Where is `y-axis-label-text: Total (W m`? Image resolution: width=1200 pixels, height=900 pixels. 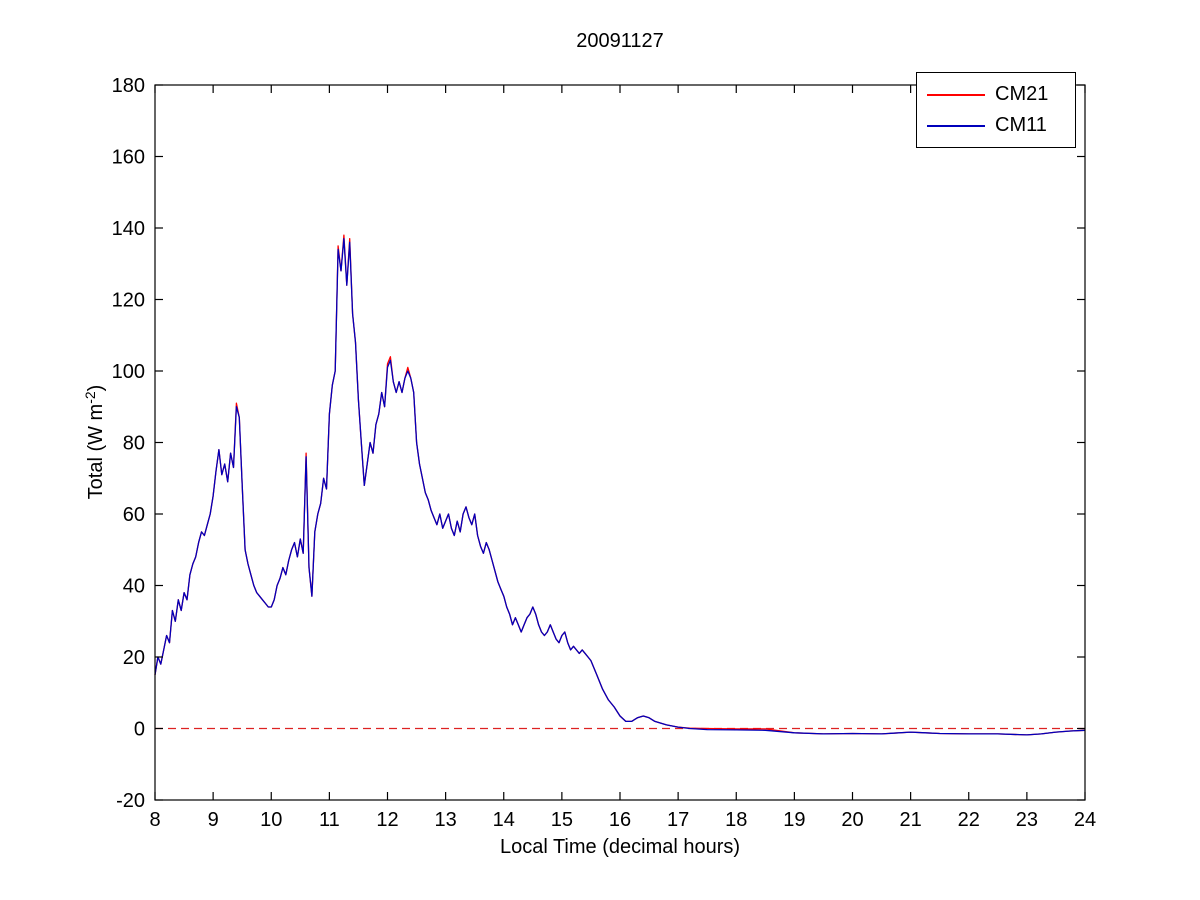 y-axis-label-text: Total (W m is located at coordinates (96, 451).